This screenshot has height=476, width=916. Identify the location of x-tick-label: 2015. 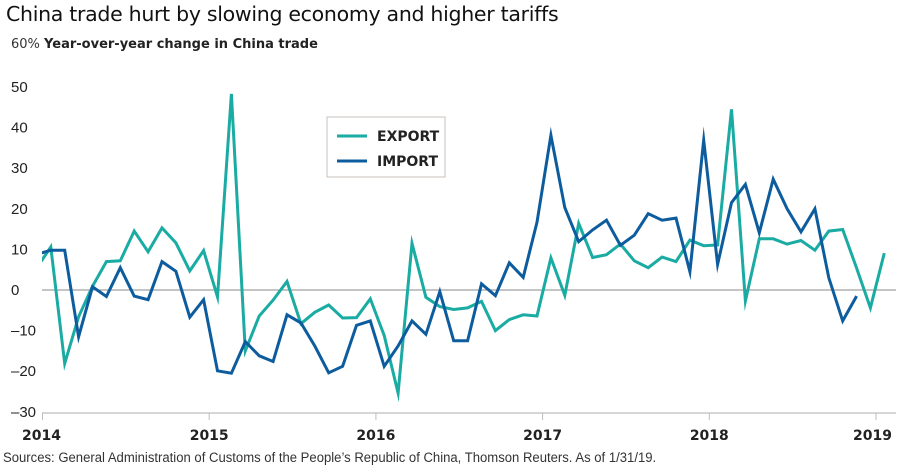
(209, 436).